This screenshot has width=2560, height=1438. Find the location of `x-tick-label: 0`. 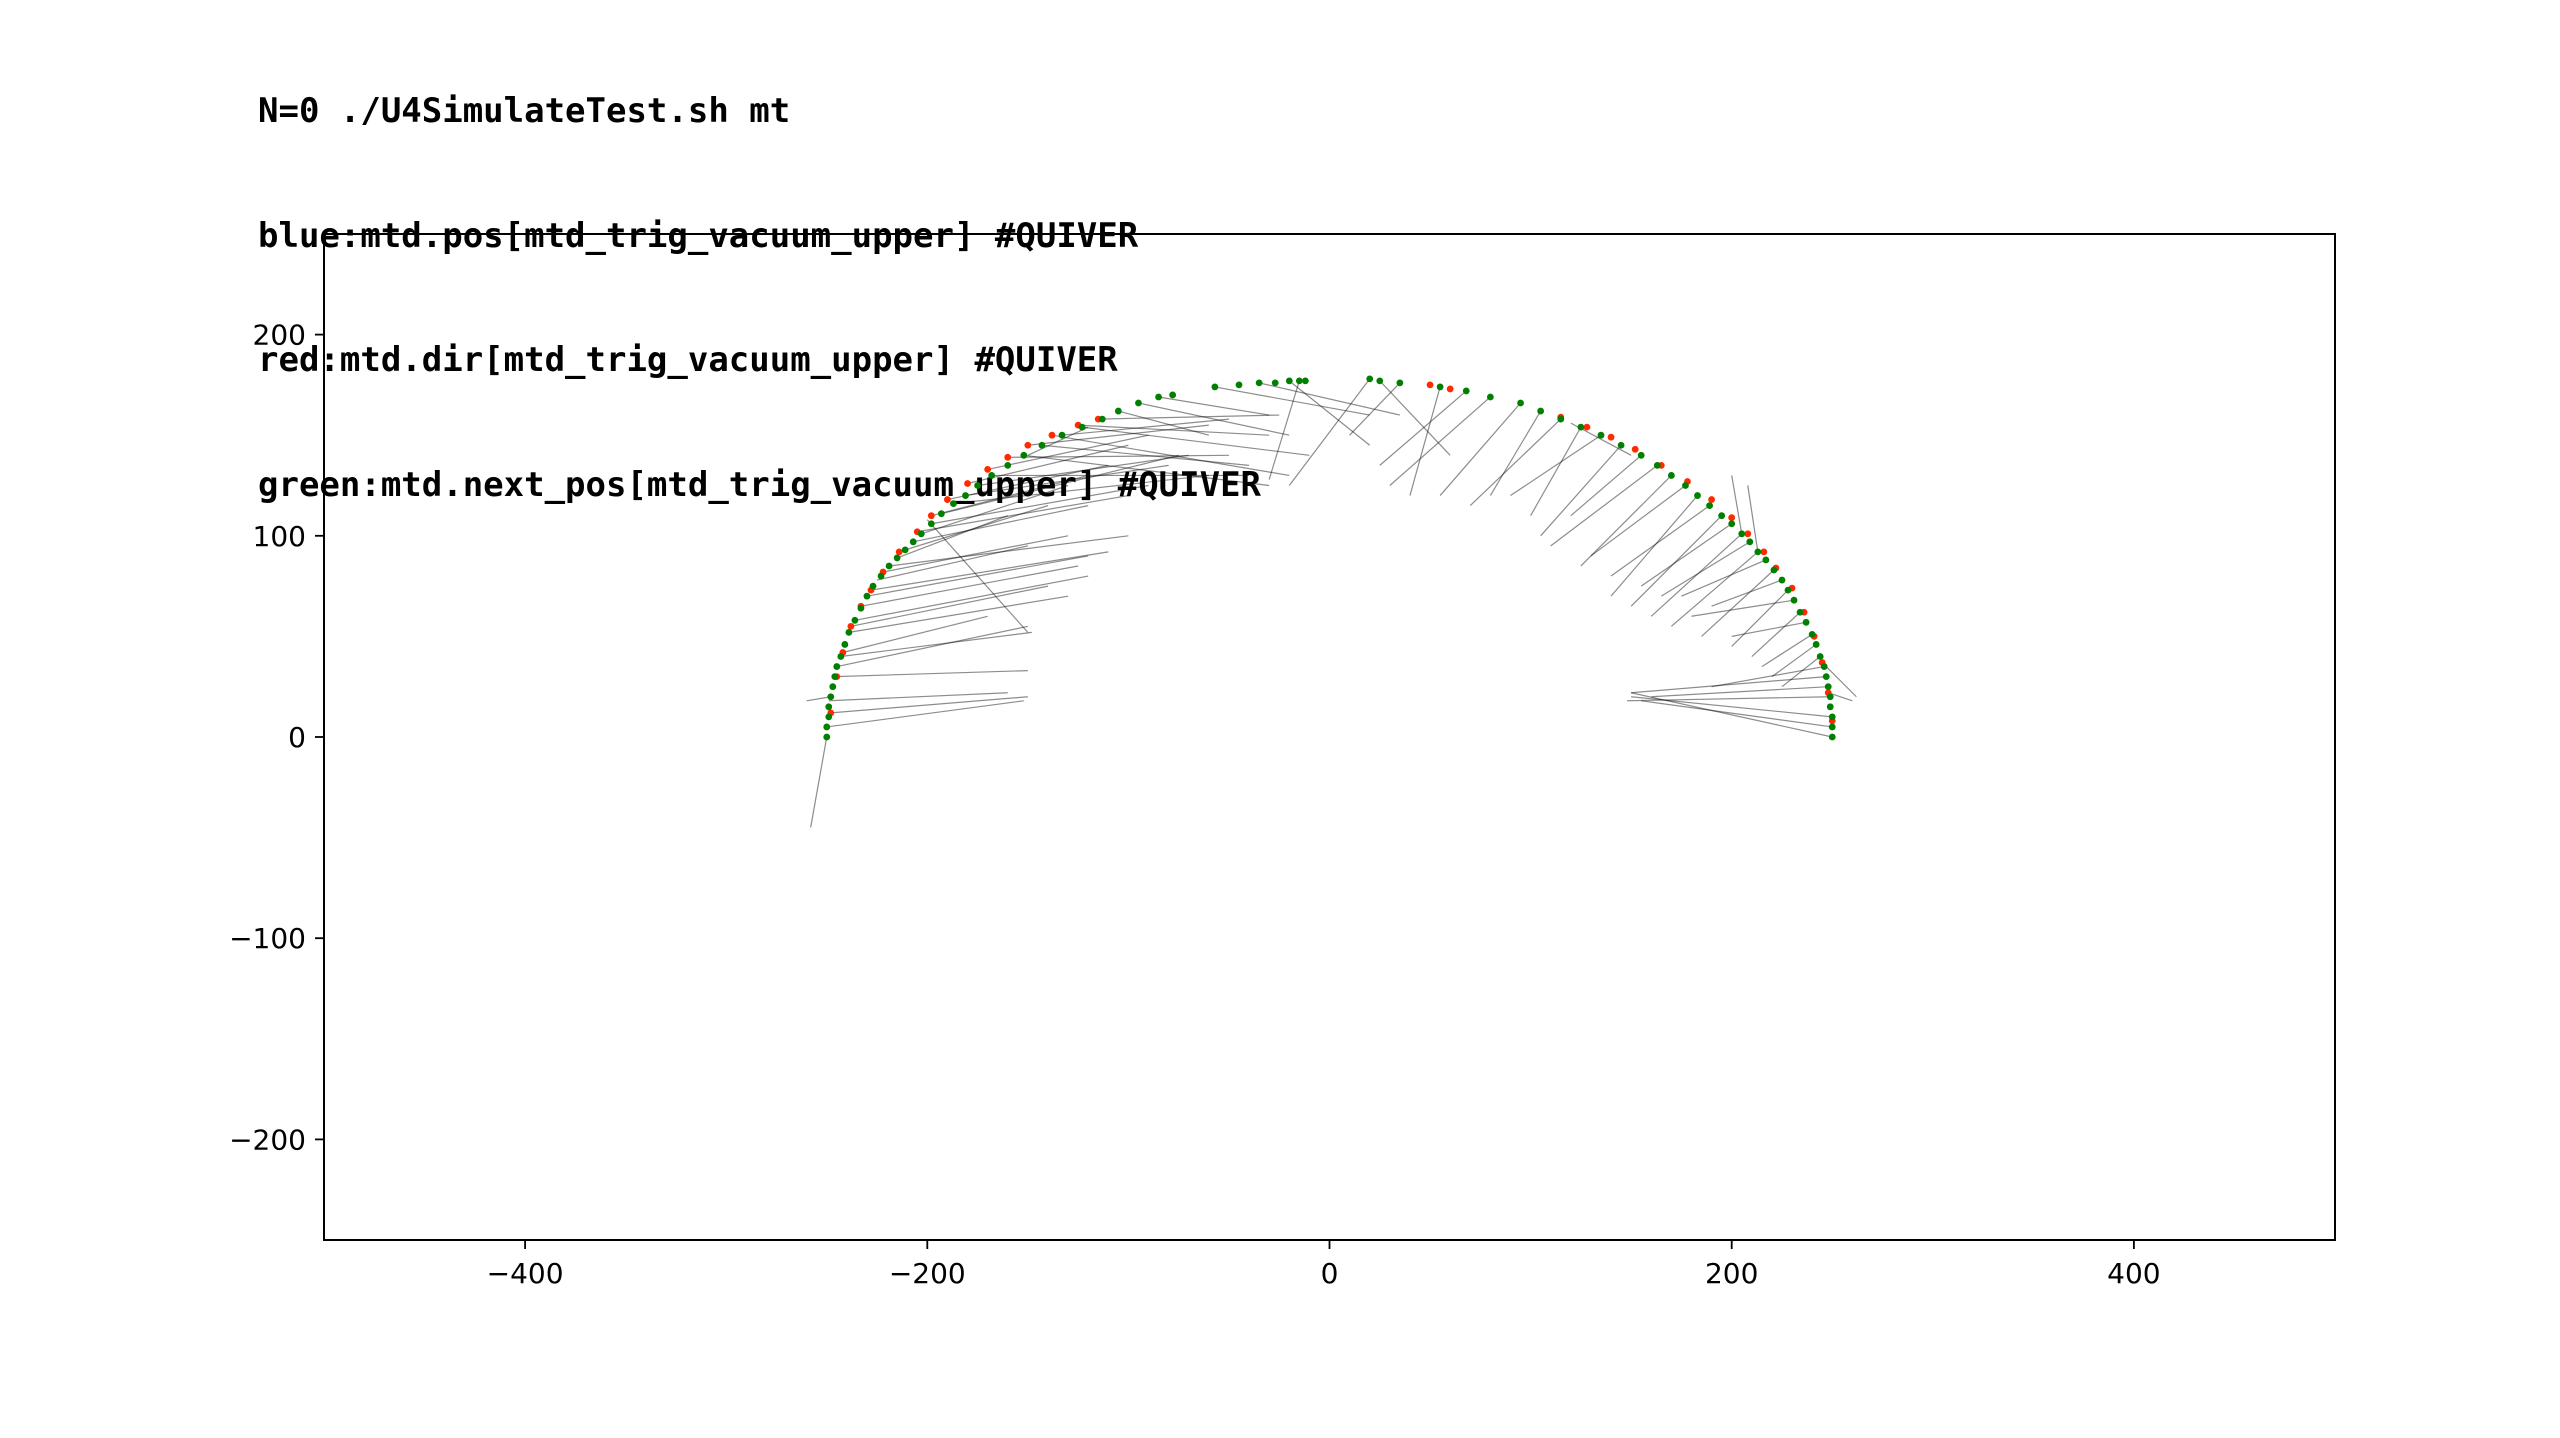

x-tick-label: 0 is located at coordinates (1330, 1273).